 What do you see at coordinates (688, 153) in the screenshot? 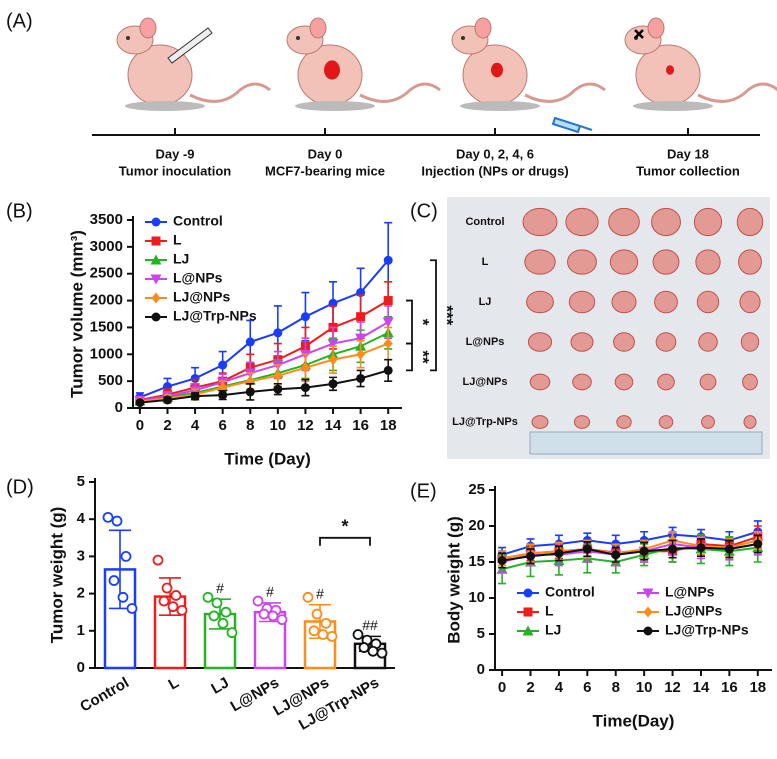
I see `timeline-day: Day 18` at bounding box center [688, 153].